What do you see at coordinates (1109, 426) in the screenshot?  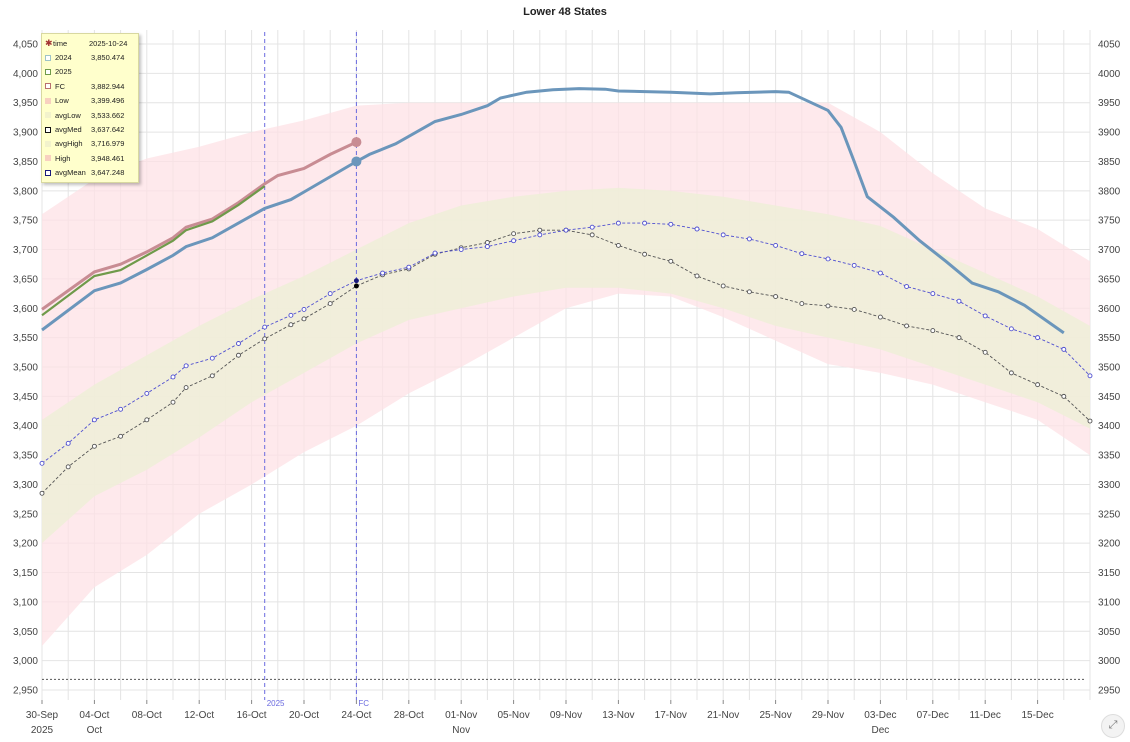 I see `y-tick-label-right: 3400` at bounding box center [1109, 426].